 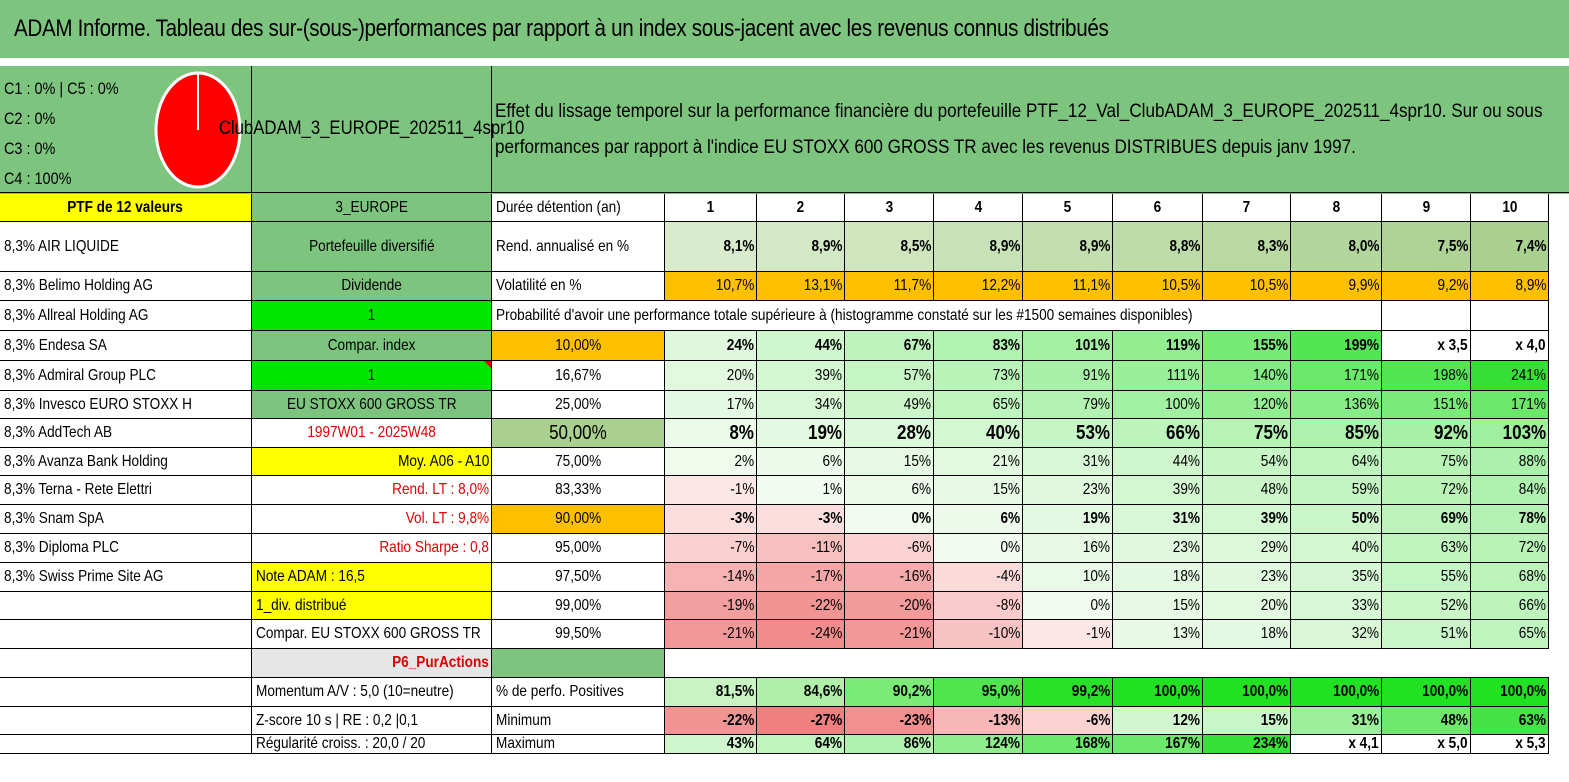 What do you see at coordinates (1158, 346) in the screenshot?
I see `probability-value: 119%` at bounding box center [1158, 346].